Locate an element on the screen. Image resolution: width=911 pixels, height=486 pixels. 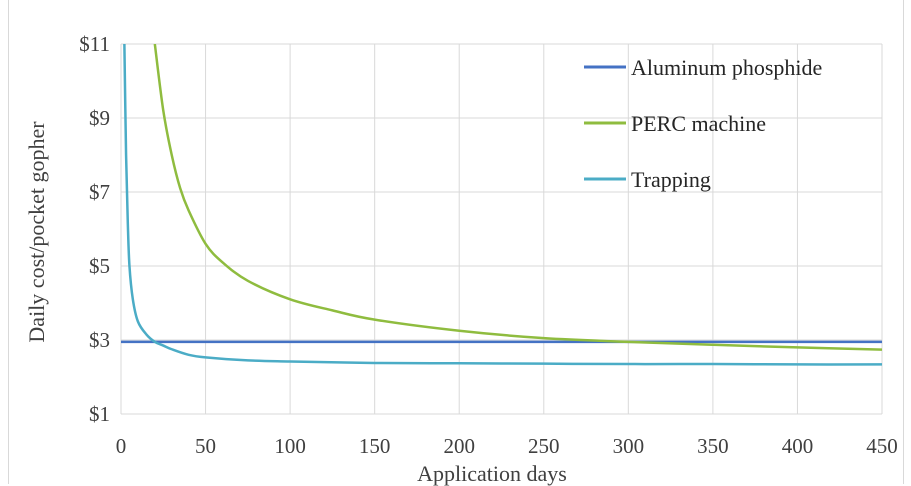
x-tick-label: 0 is located at coordinates (121, 446).